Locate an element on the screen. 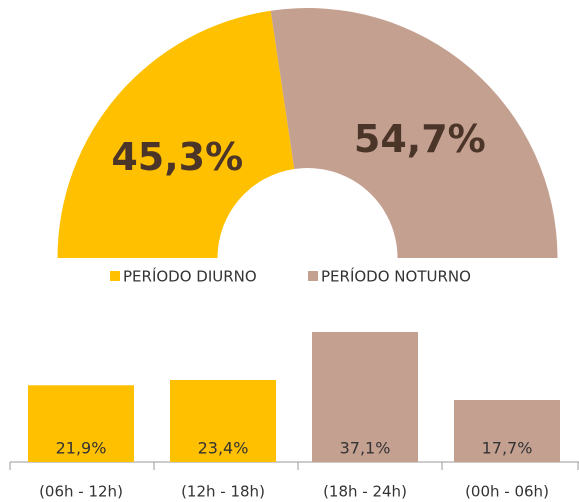 This screenshot has width=579, height=502. bar-value-label: 23,4% is located at coordinates (223, 448).